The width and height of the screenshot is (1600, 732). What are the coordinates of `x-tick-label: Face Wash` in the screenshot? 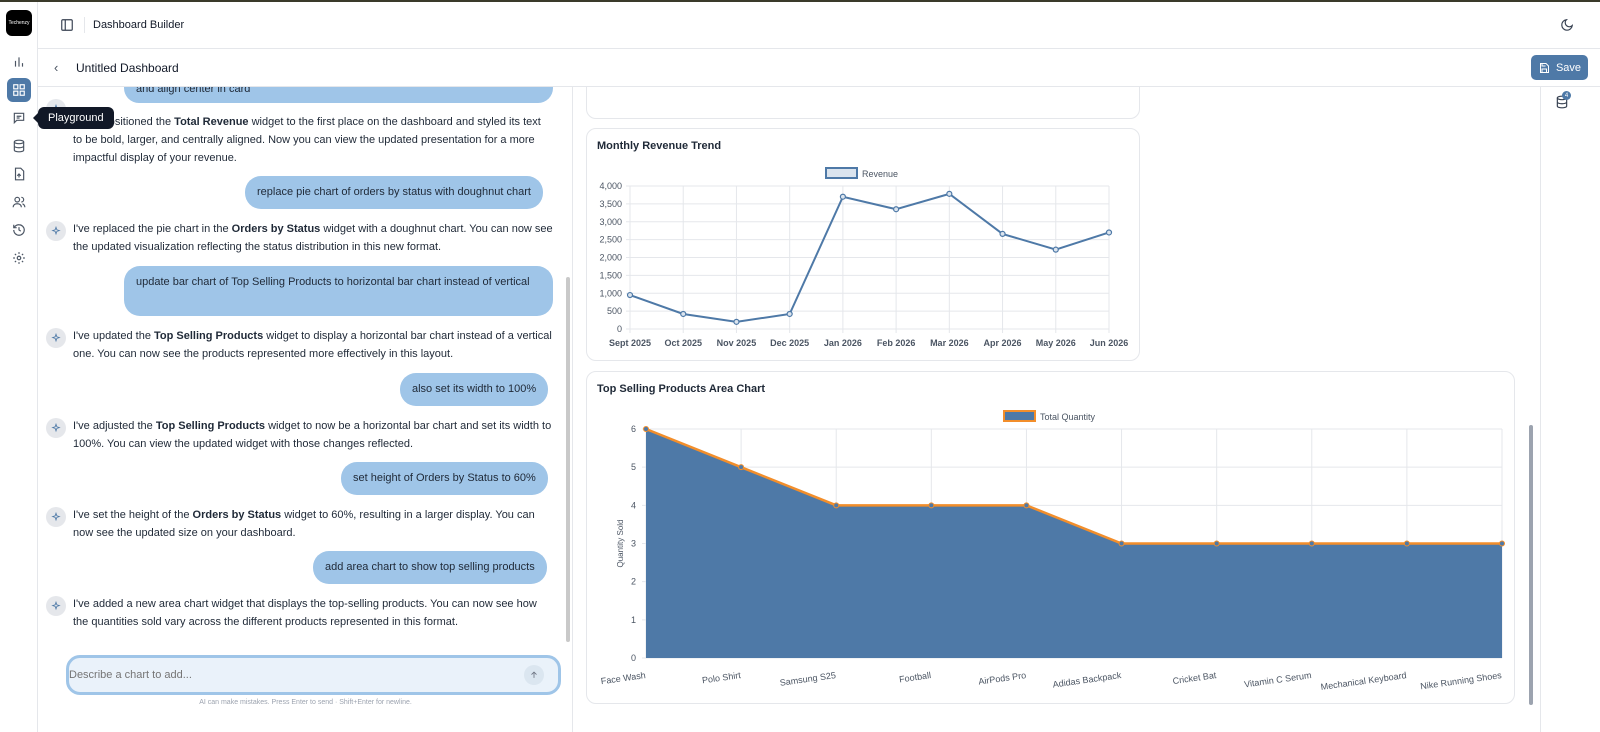 It's located at (623, 678).